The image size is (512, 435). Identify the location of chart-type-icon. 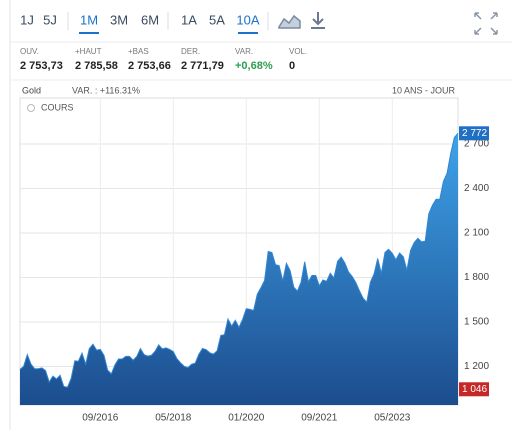
(289, 21).